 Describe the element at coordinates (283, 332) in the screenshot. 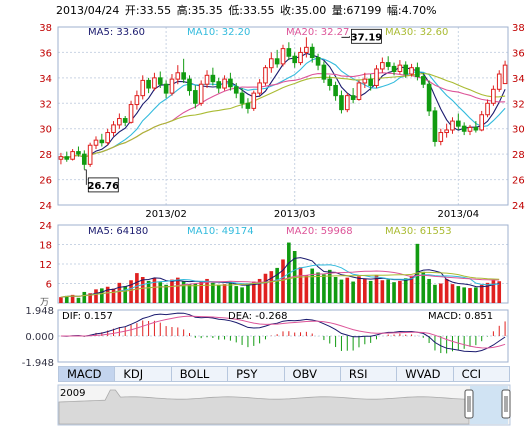

I see `macd-dif-line` at that location.